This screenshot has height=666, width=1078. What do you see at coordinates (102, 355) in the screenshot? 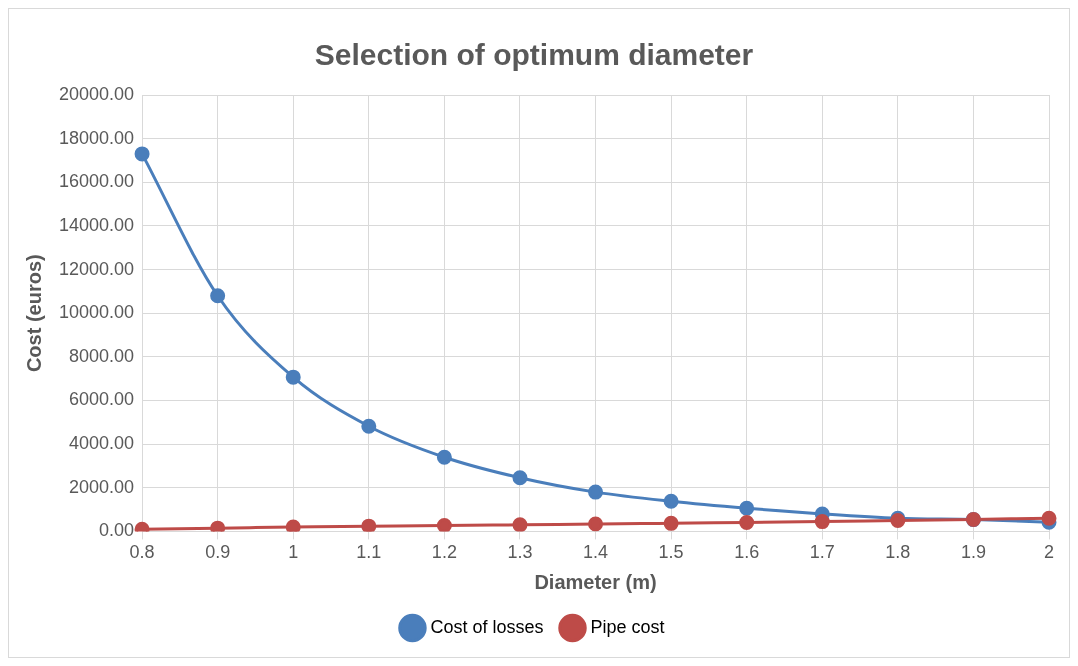
I see `y-tick-label: 8000.00` at bounding box center [102, 355].